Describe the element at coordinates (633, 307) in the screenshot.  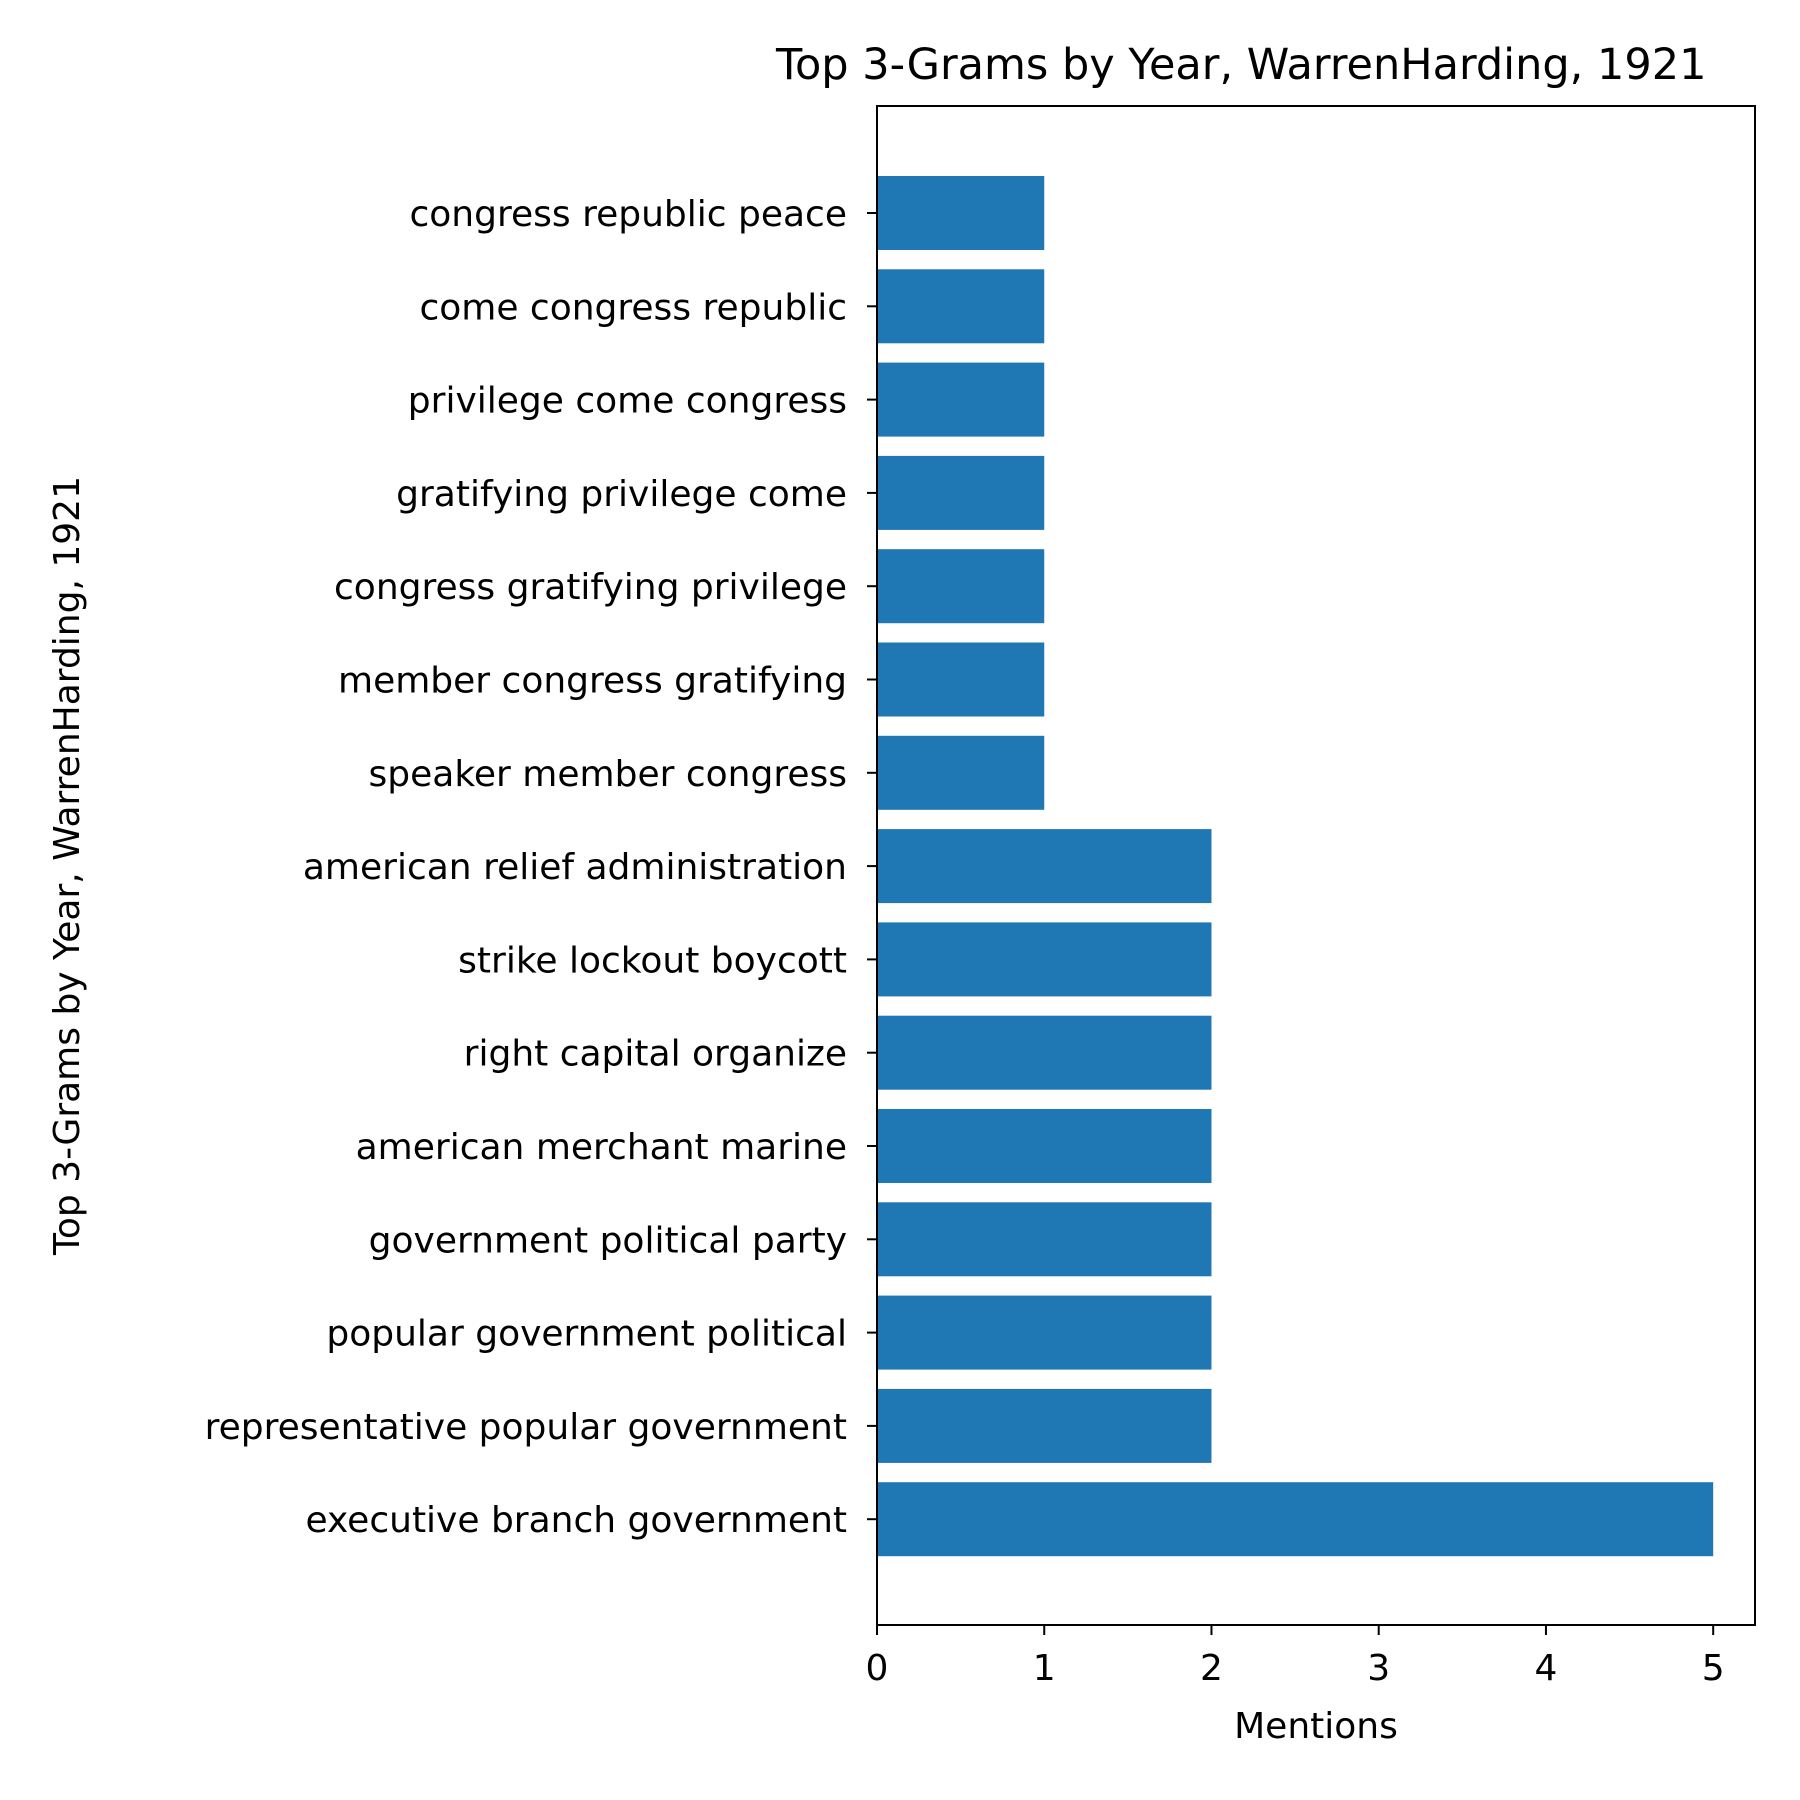
I see `category-label: come congress republic` at that location.